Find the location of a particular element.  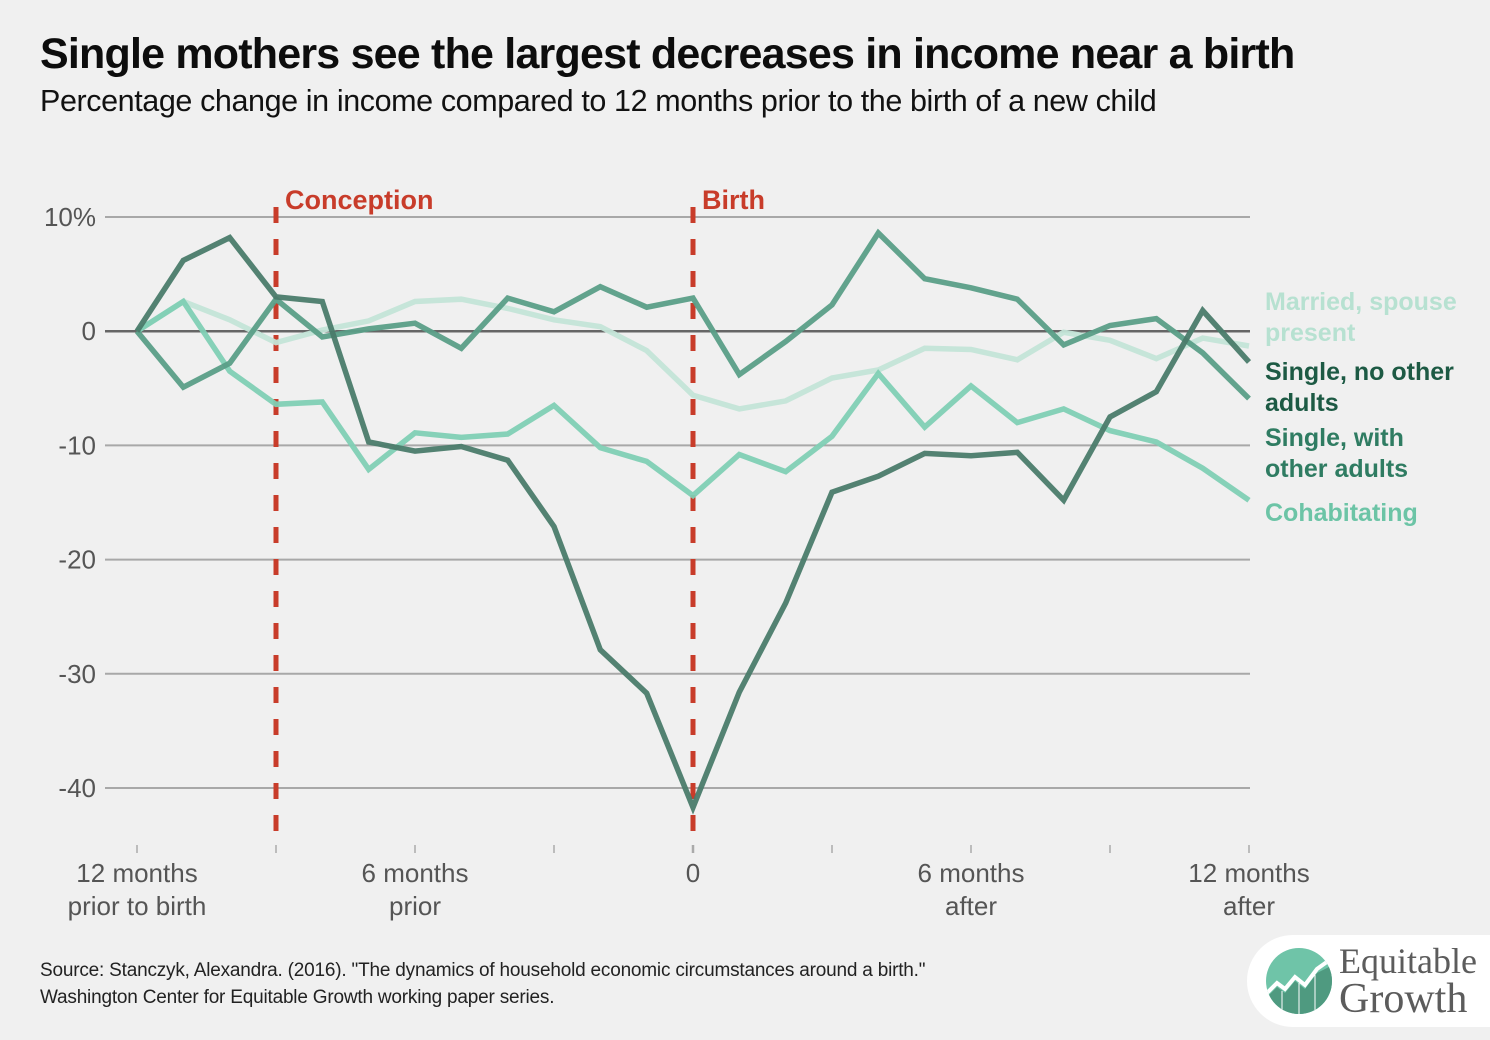

legend-label-line: Single, no other is located at coordinates (1359, 372).